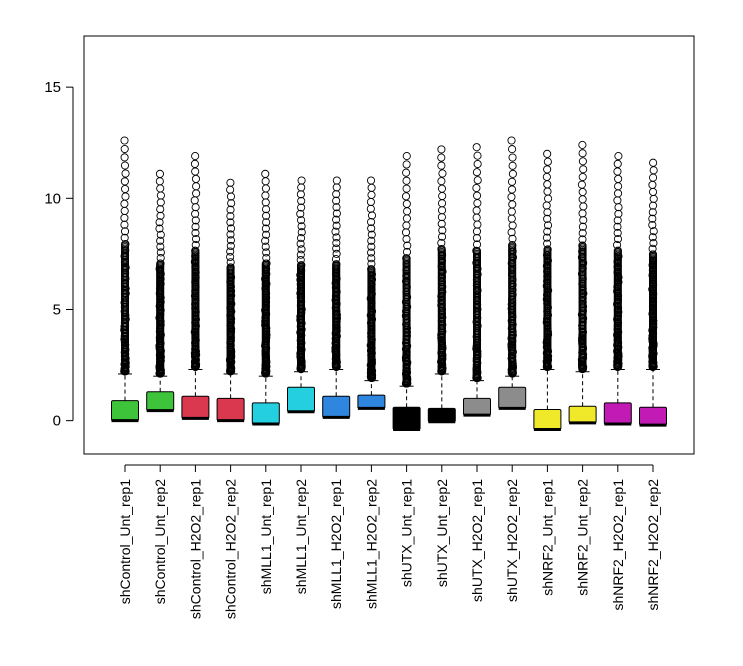 This screenshot has width=743, height=666. Describe the element at coordinates (477, 540) in the screenshot. I see `x-tick-label: shUTX_H2O2_rep1` at that location.